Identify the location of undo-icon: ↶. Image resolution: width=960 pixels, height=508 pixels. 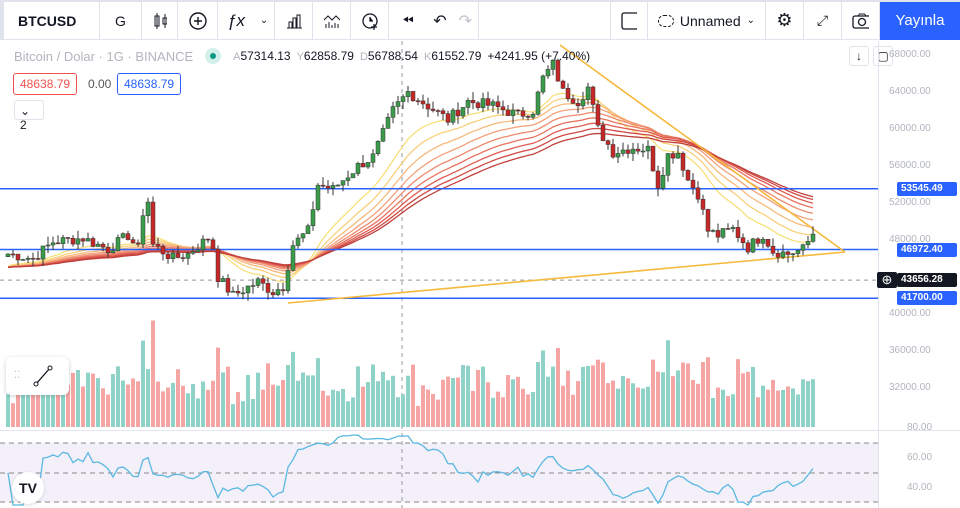
(440, 21).